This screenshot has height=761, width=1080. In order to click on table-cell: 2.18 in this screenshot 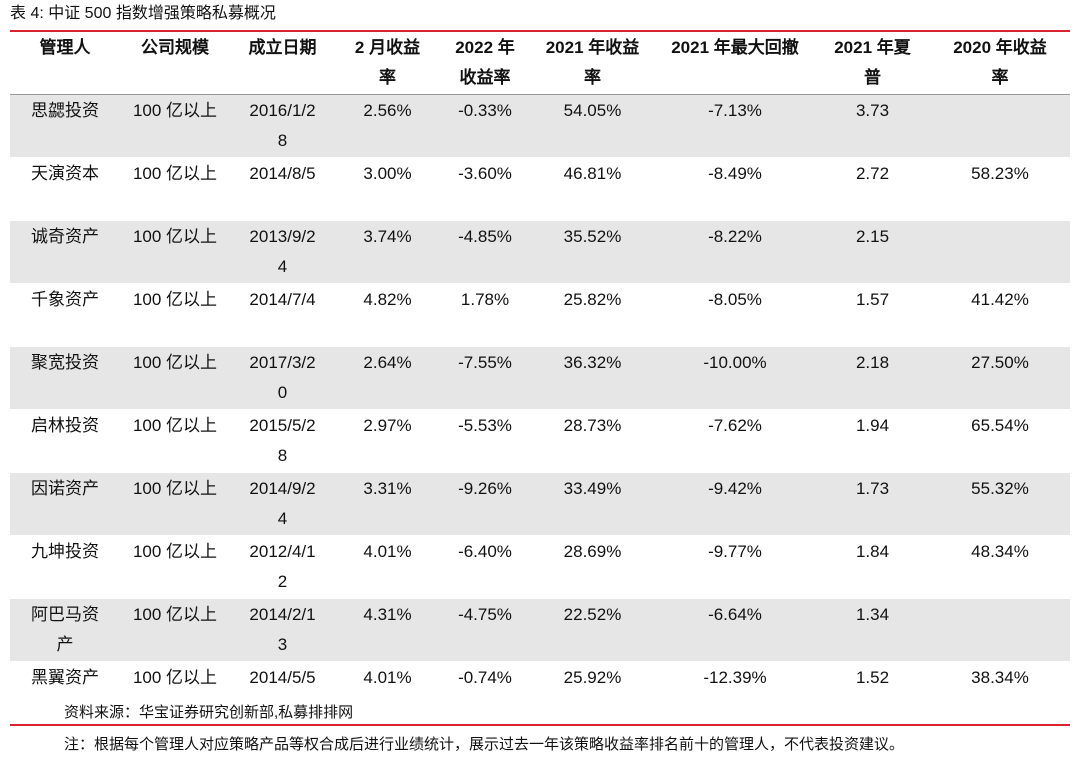, I will do `click(872, 378)`.